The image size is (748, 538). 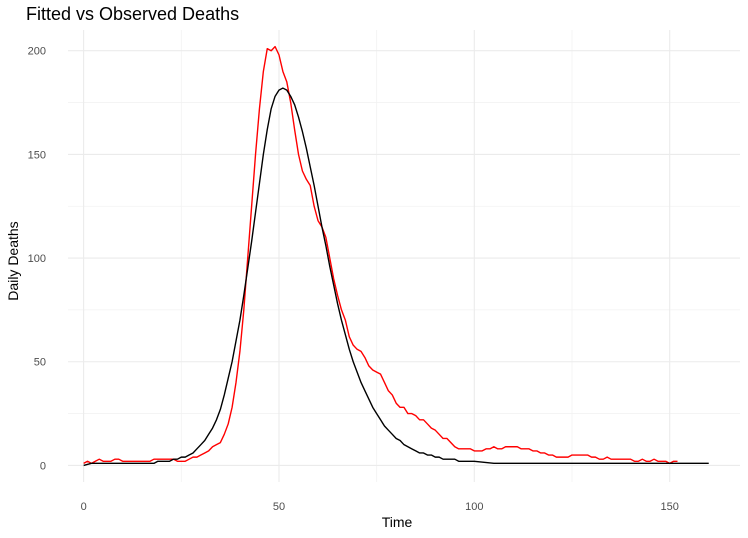 What do you see at coordinates (13, 260) in the screenshot?
I see `y-axis-title: Daily Deaths` at bounding box center [13, 260].